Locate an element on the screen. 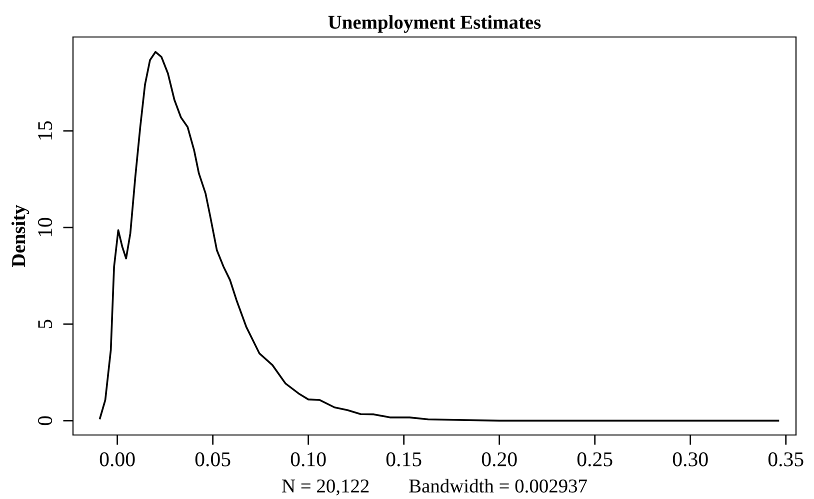 The image size is (814, 499). x-tick-label: 0.25 is located at coordinates (594, 459).